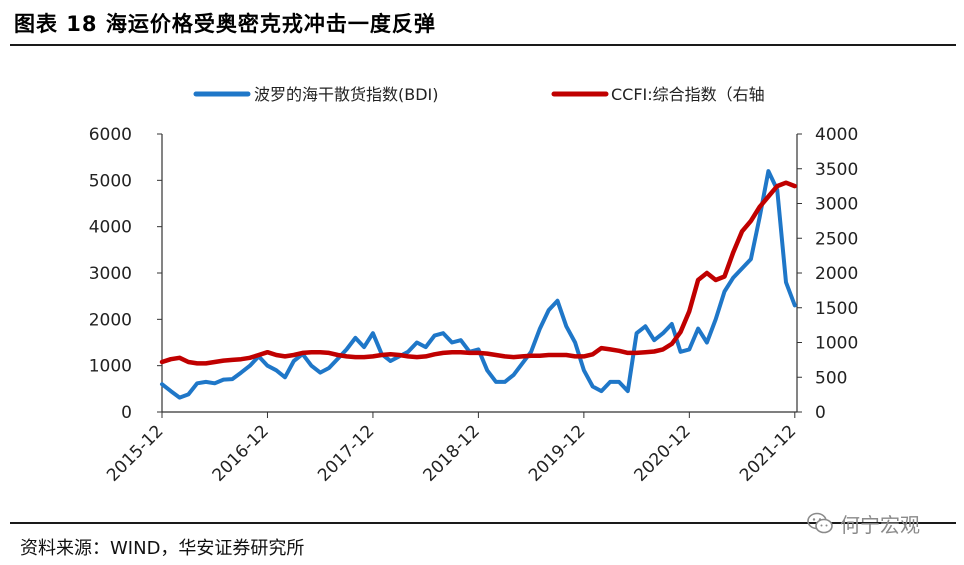 The height and width of the screenshot is (565, 964). Describe the element at coordinates (110, 367) in the screenshot. I see `left-tick-label: 1000` at that location.